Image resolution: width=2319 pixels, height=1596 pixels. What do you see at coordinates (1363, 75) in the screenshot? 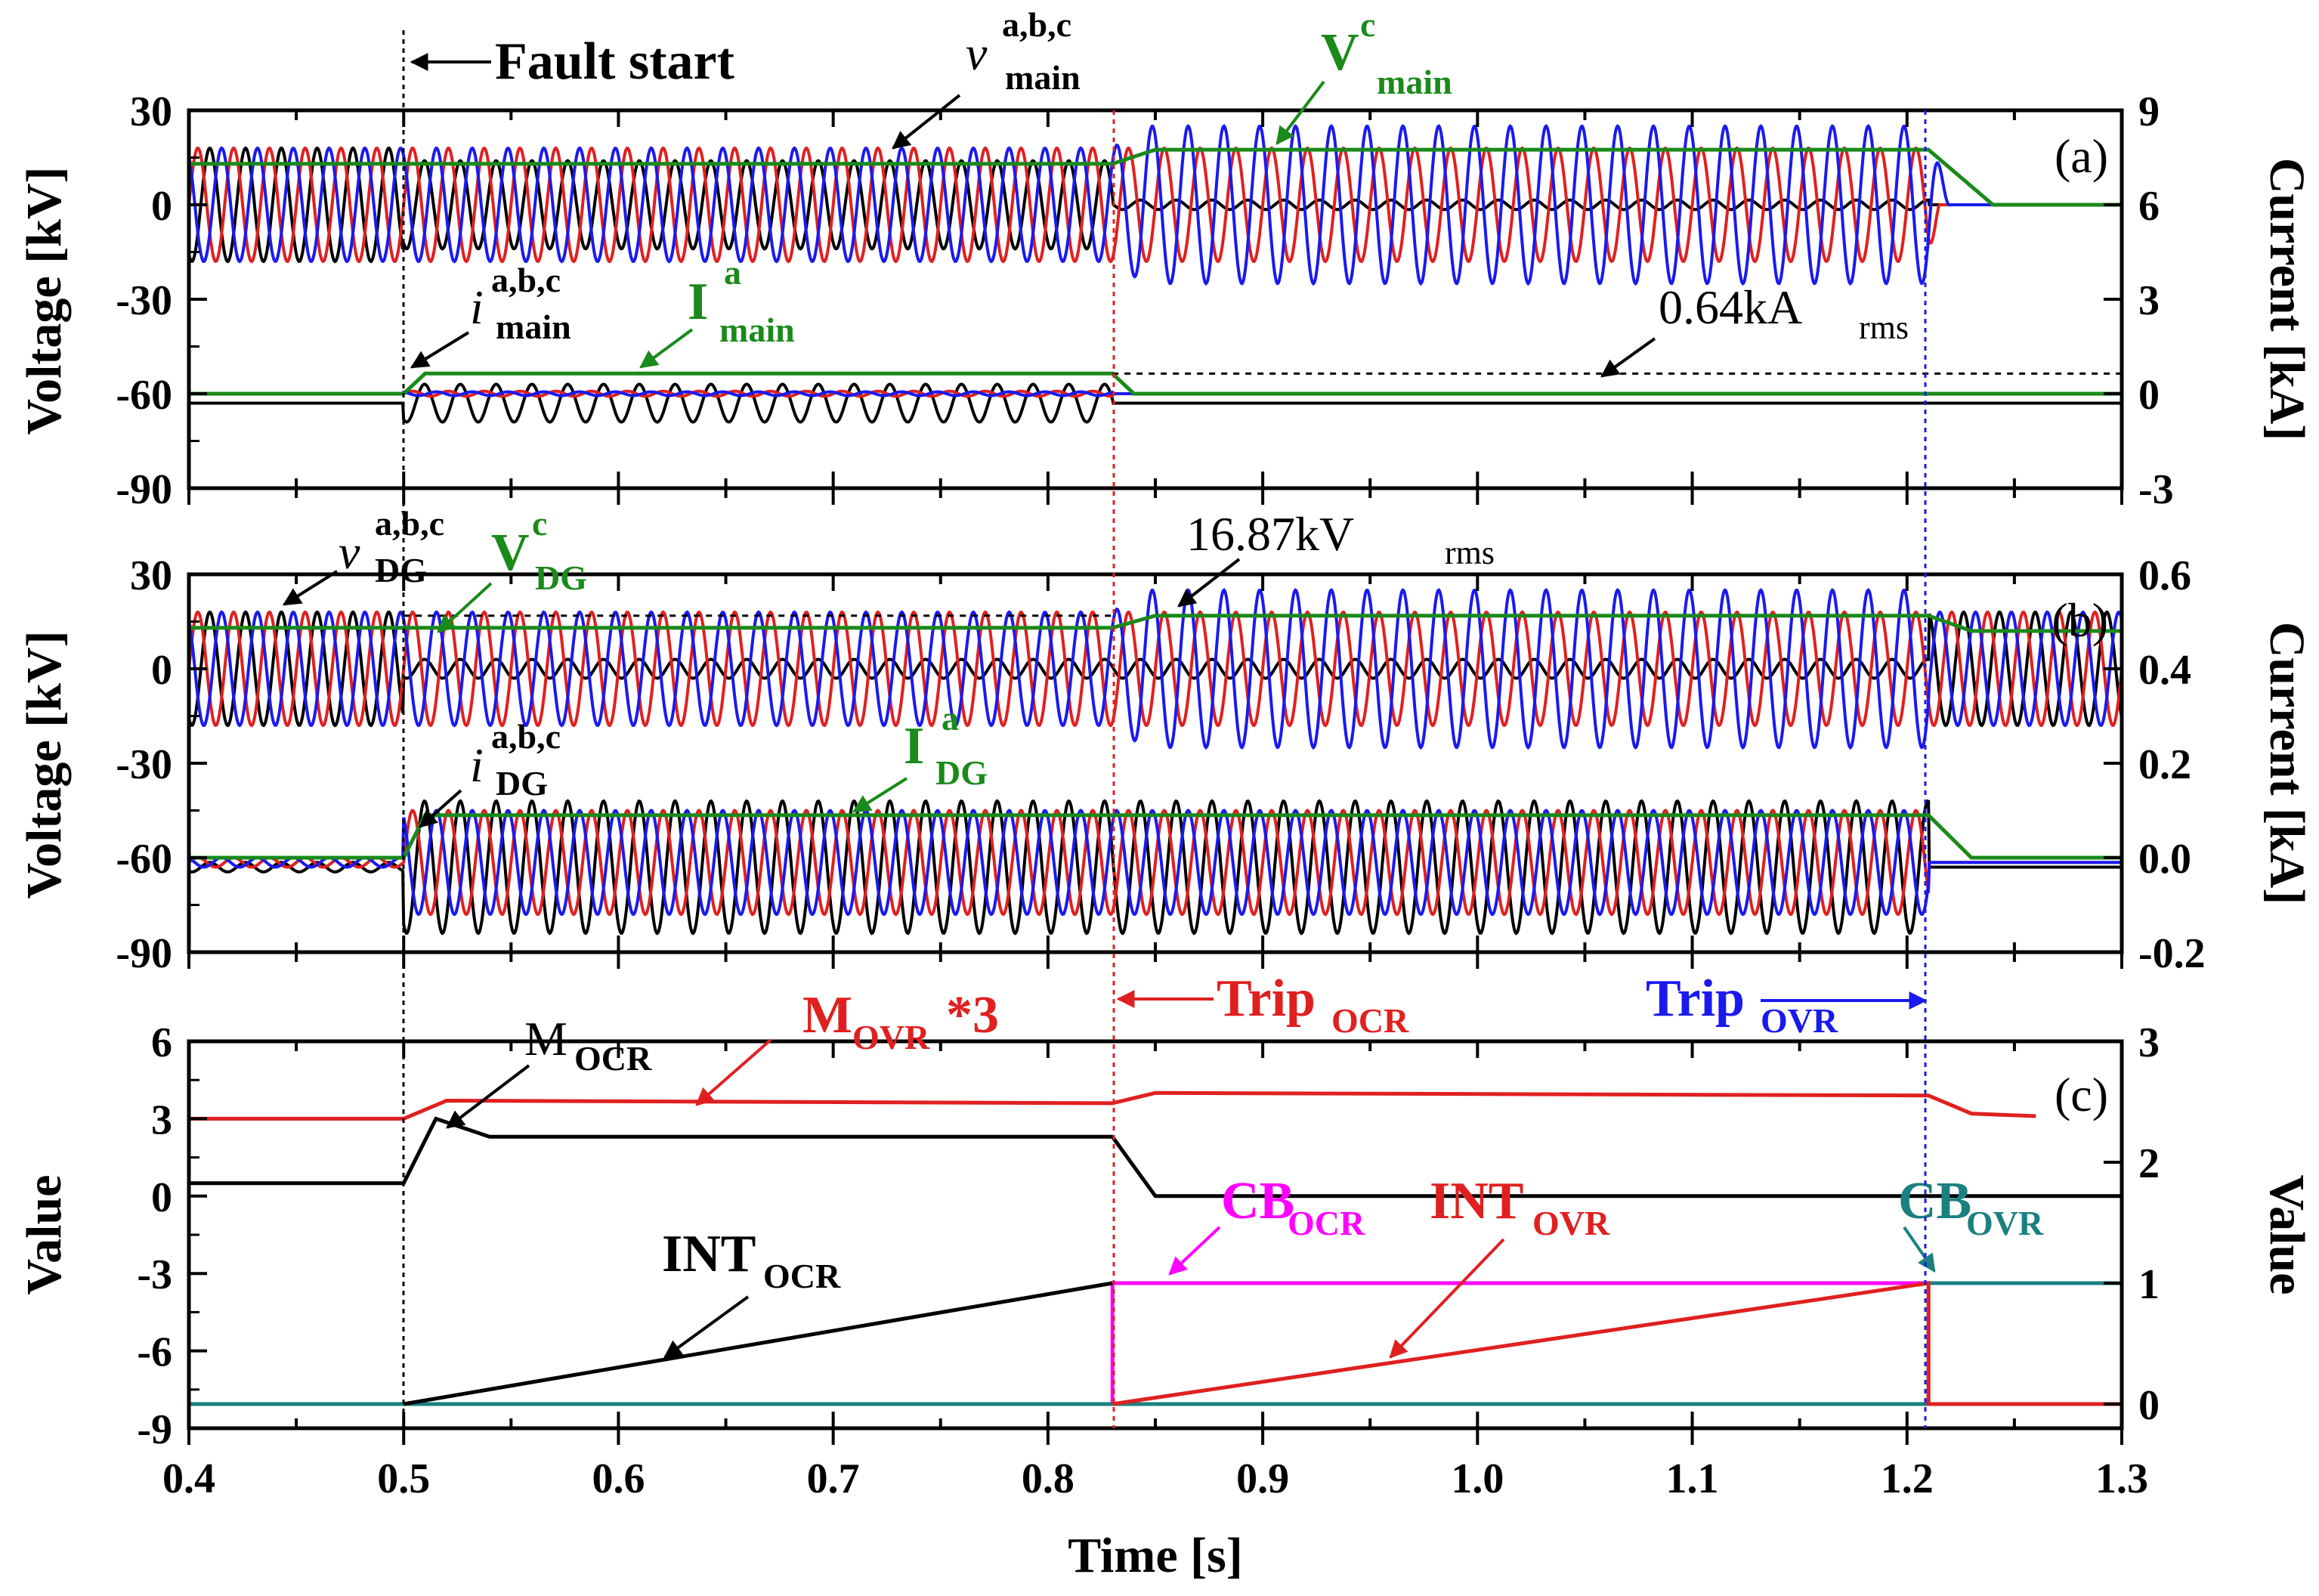
I see `V-main-c-label: V c main` at bounding box center [1363, 75].